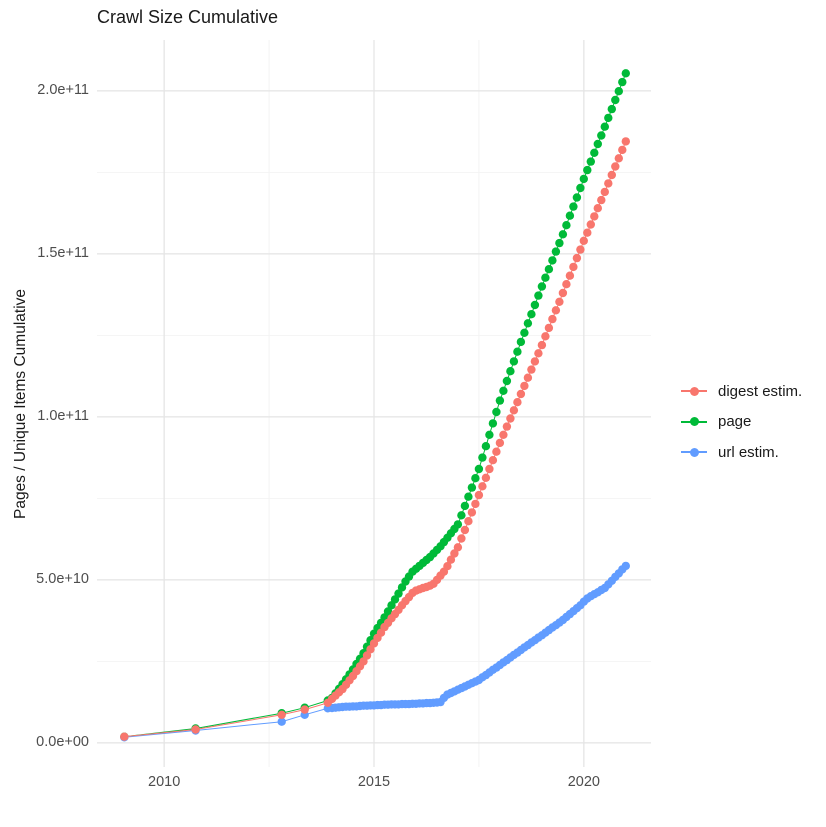 This screenshot has height=827, width=826. What do you see at coordinates (748, 452) in the screenshot?
I see `legend-label: url estim.` at bounding box center [748, 452].